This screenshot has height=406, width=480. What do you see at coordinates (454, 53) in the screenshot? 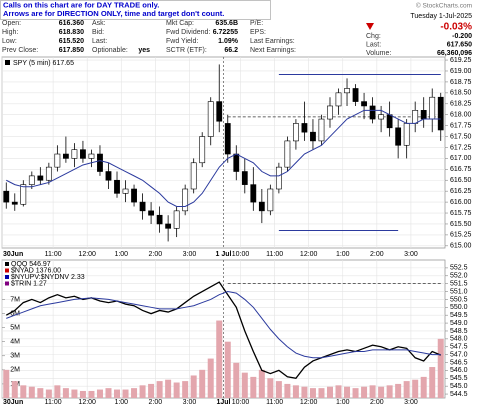
I see `stat-value: 66,360,096` at bounding box center [454, 53].